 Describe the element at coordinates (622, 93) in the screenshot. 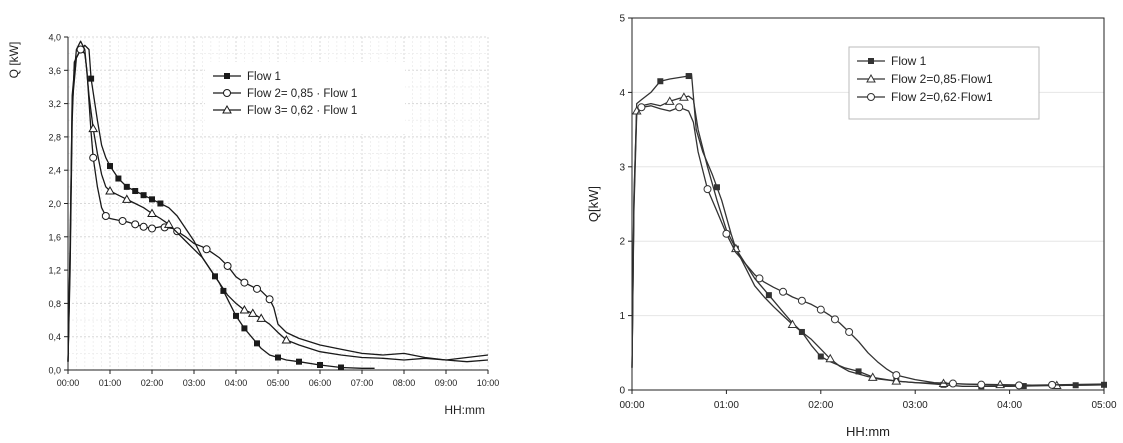

I see `y-tick-label: 4` at that location.